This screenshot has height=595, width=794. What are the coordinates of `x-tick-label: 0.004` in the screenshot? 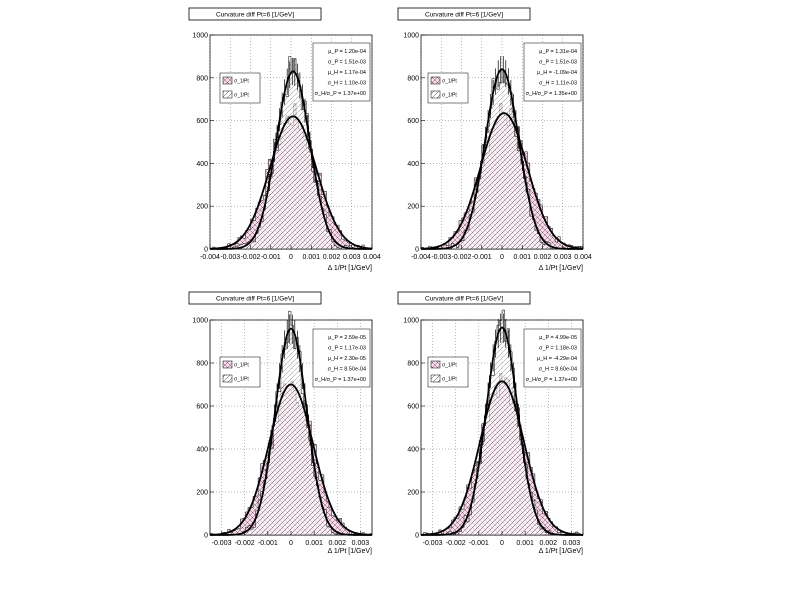 It's located at (583, 257).